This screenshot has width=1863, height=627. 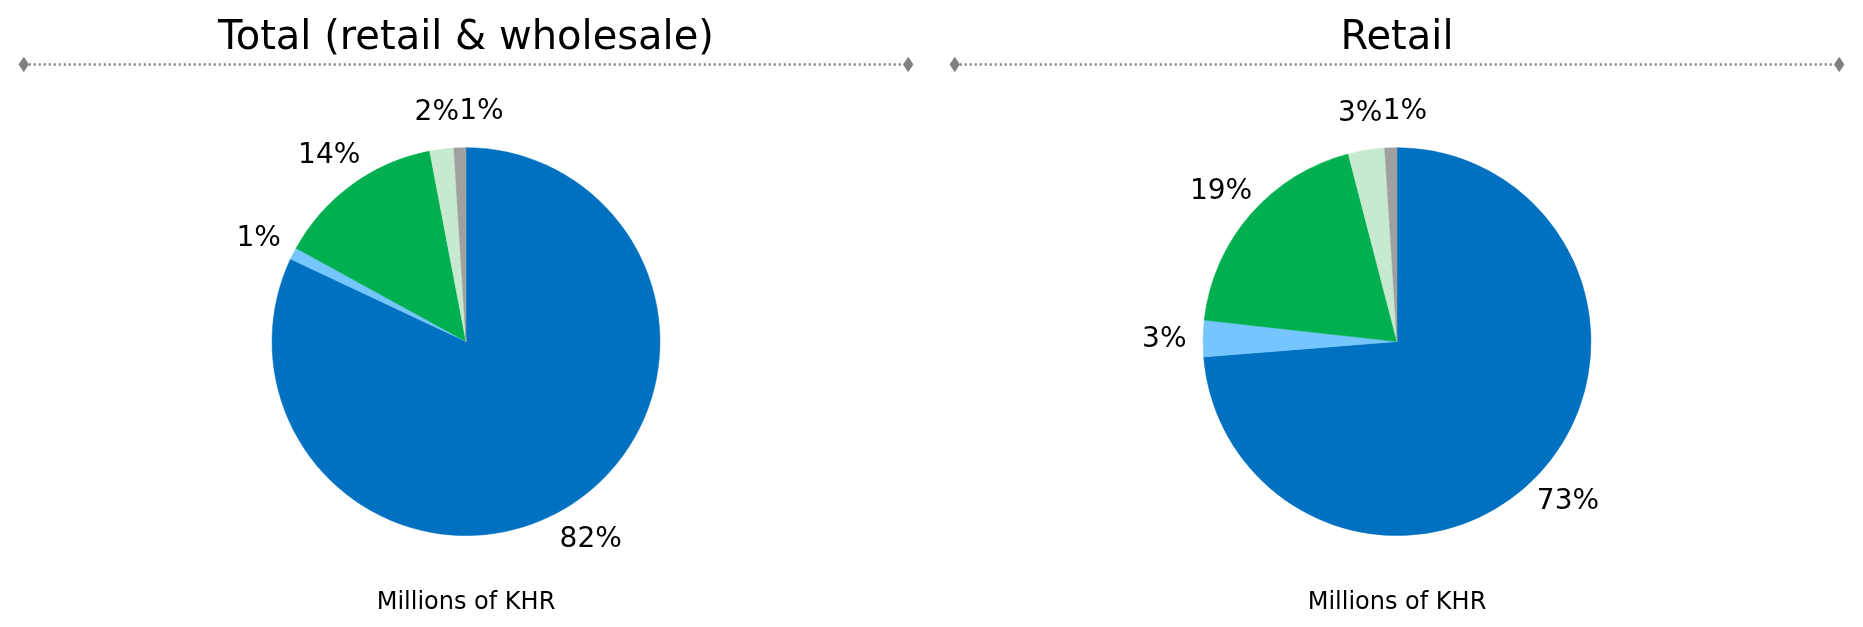 What do you see at coordinates (1221, 189) in the screenshot?
I see `data-label: 19%` at bounding box center [1221, 189].